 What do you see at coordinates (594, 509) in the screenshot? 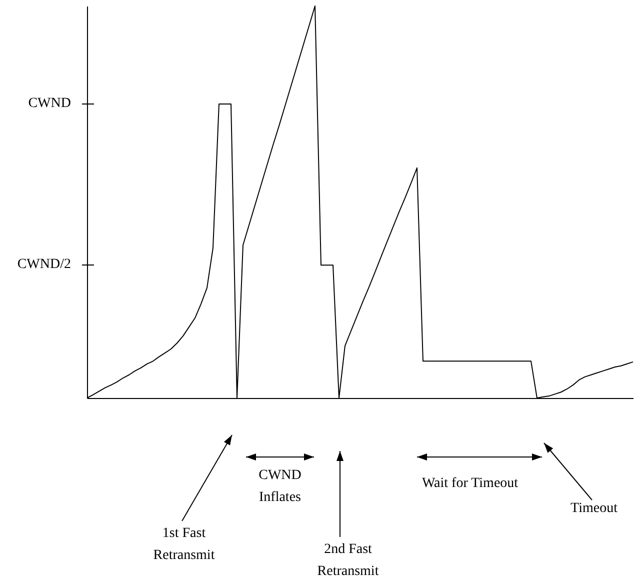
I see `text: Timeout` at bounding box center [594, 509].